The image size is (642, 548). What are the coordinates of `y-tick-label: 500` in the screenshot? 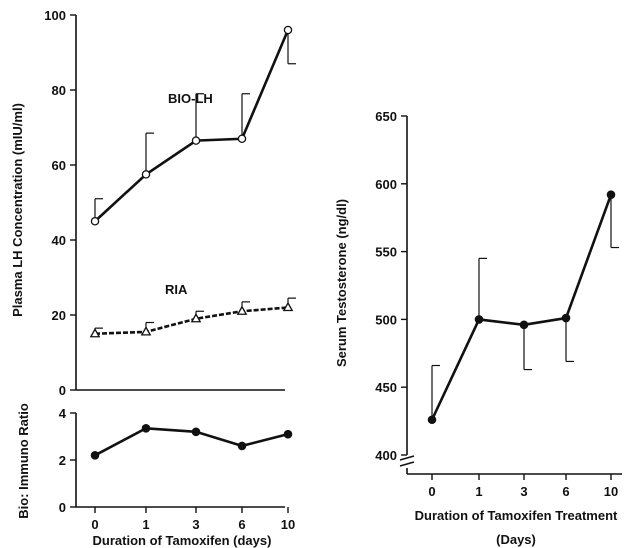 It's located at (386, 319).